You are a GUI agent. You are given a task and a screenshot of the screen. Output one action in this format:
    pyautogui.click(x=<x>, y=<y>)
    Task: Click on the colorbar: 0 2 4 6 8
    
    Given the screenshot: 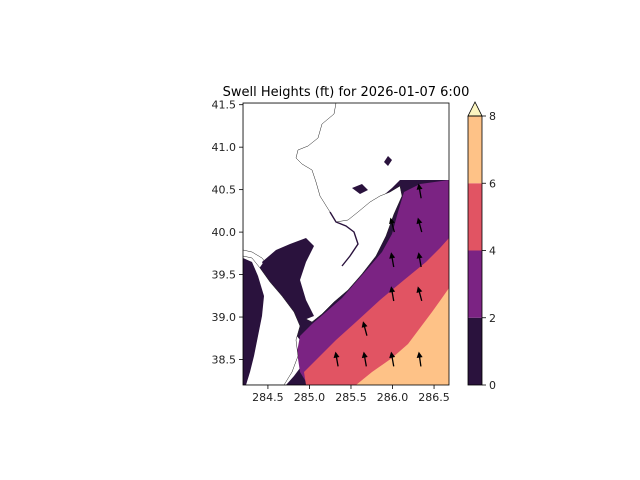 What is the action you would take?
    pyautogui.click(x=481, y=246)
    